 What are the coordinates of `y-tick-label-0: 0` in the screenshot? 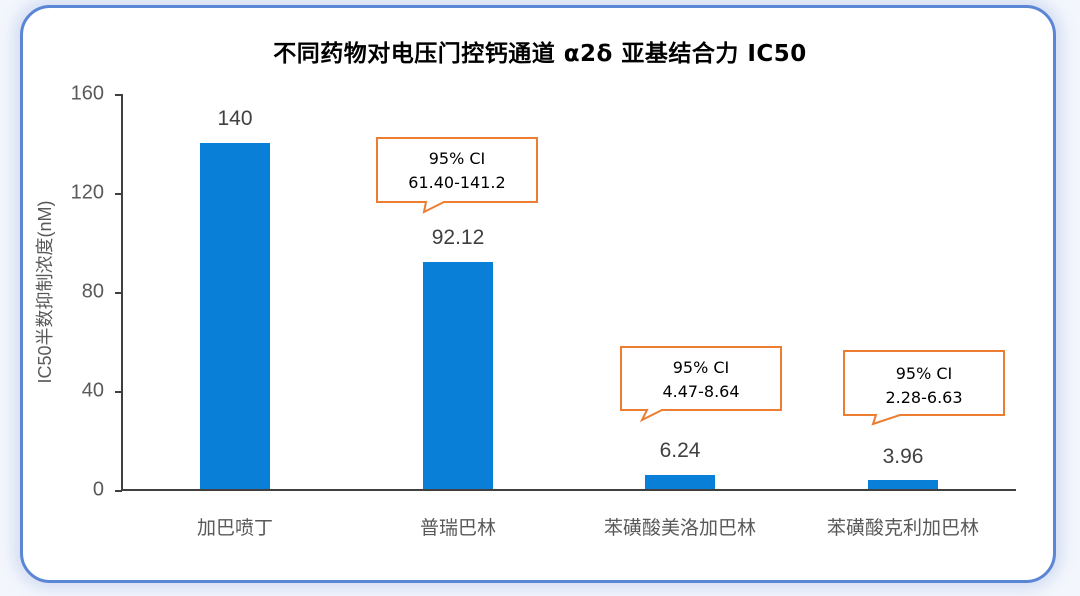 It's located at (98, 489).